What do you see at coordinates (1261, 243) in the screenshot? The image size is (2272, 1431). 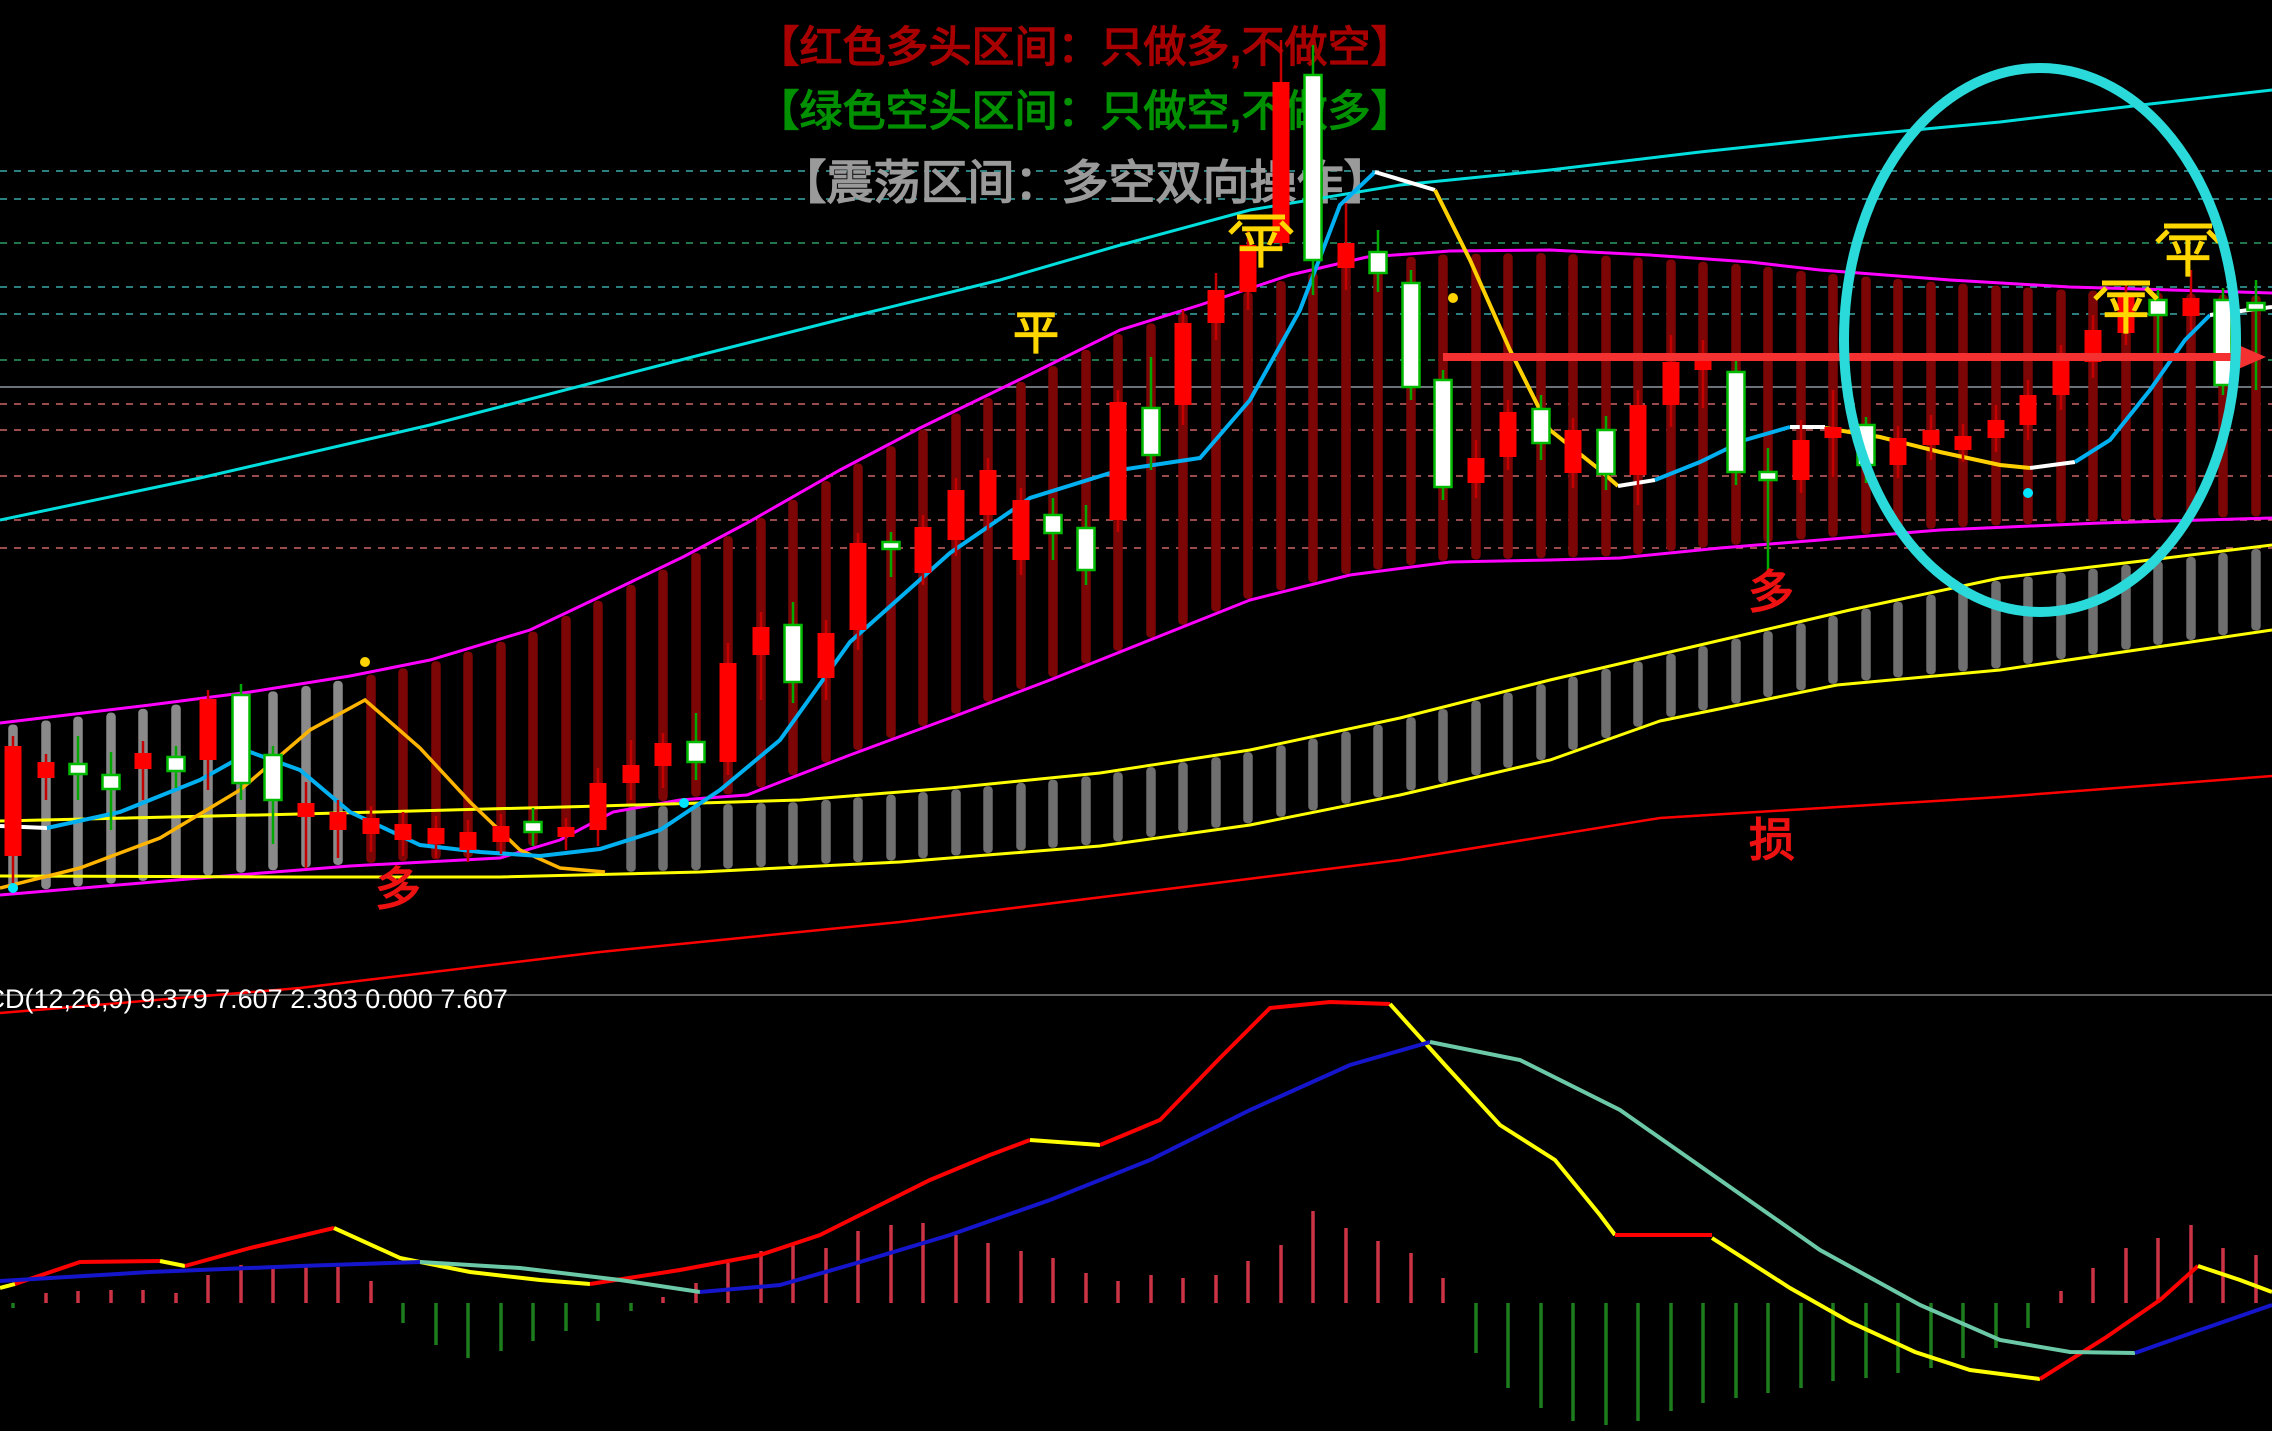 I see `ping-marker: 平` at bounding box center [1261, 243].